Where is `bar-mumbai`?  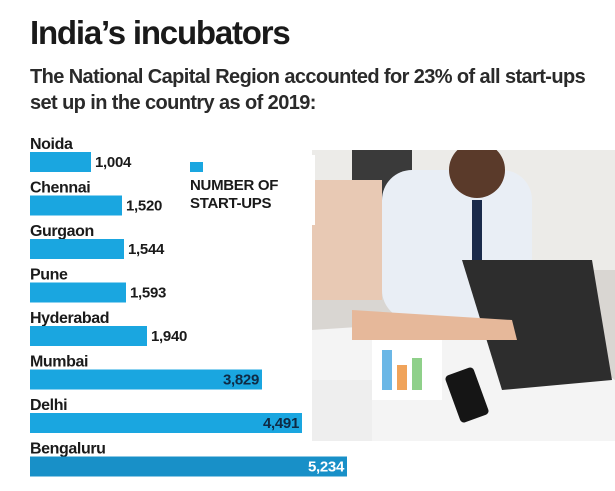 bar-mumbai is located at coordinates (146, 379).